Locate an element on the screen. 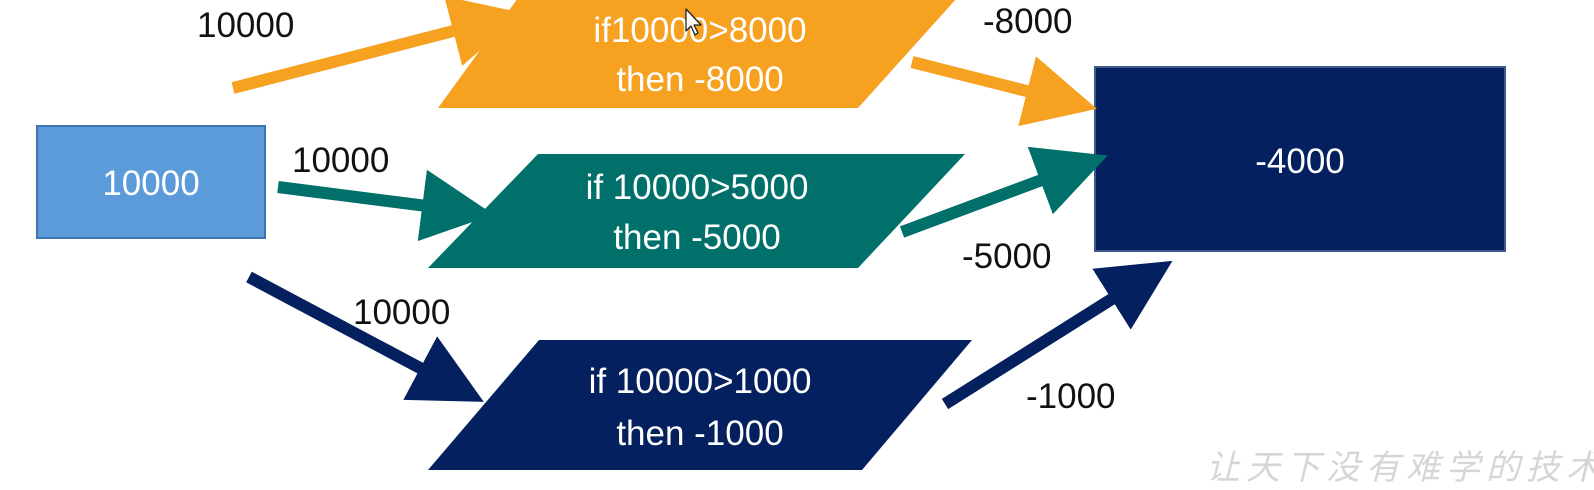  condition-8000-line1: if10000>8000 is located at coordinates (699, 30).